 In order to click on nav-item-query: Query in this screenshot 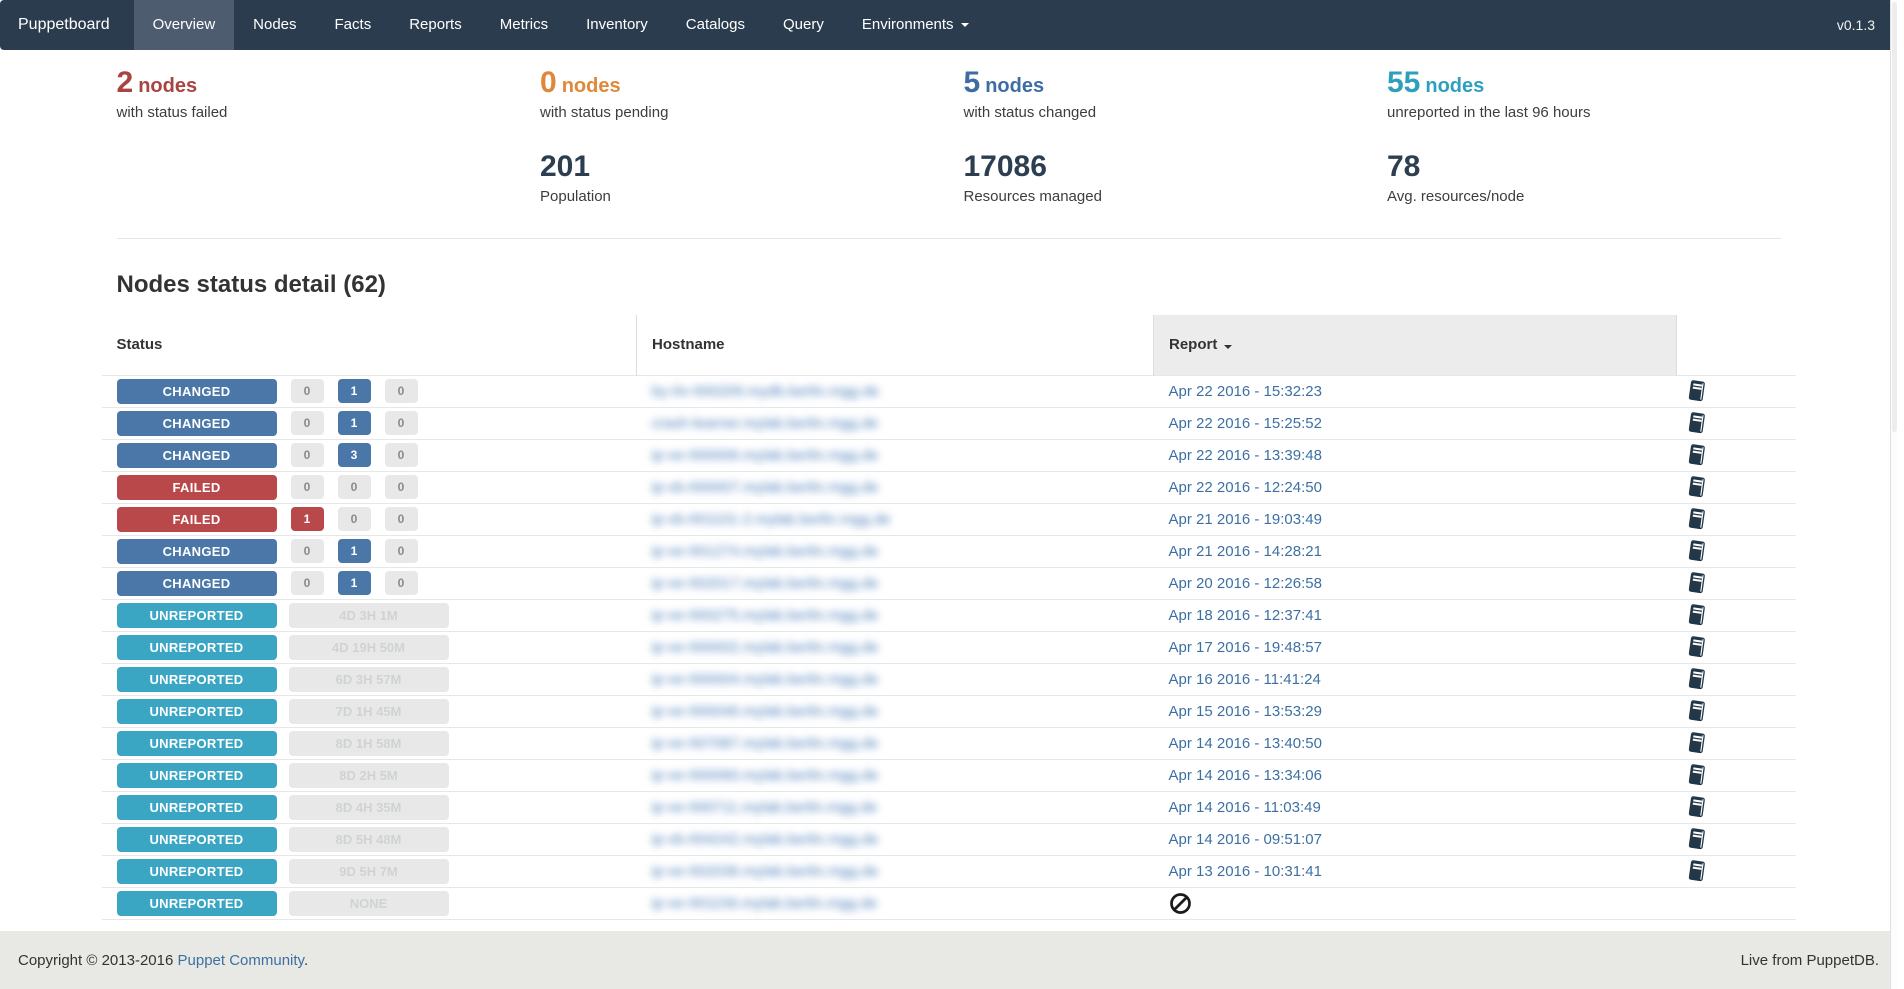, I will do `click(803, 24)`.